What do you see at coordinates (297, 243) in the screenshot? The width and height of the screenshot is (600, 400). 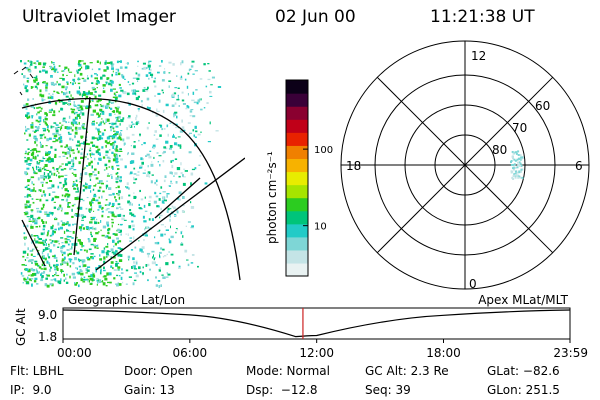 I see `colorbar-cell` at bounding box center [297, 243].